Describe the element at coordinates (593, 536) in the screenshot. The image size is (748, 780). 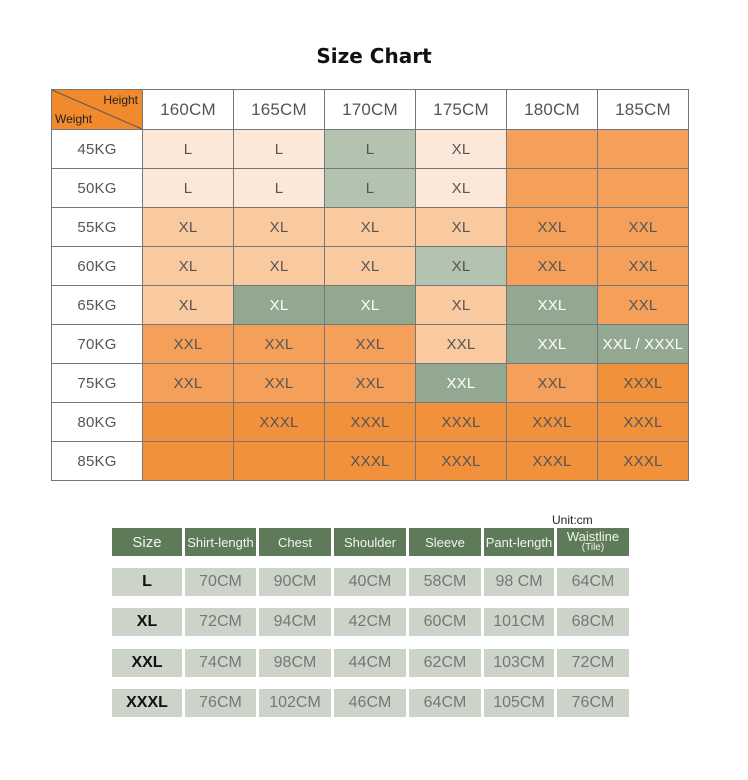
I see `waistline-header-label: Waistline` at that location.